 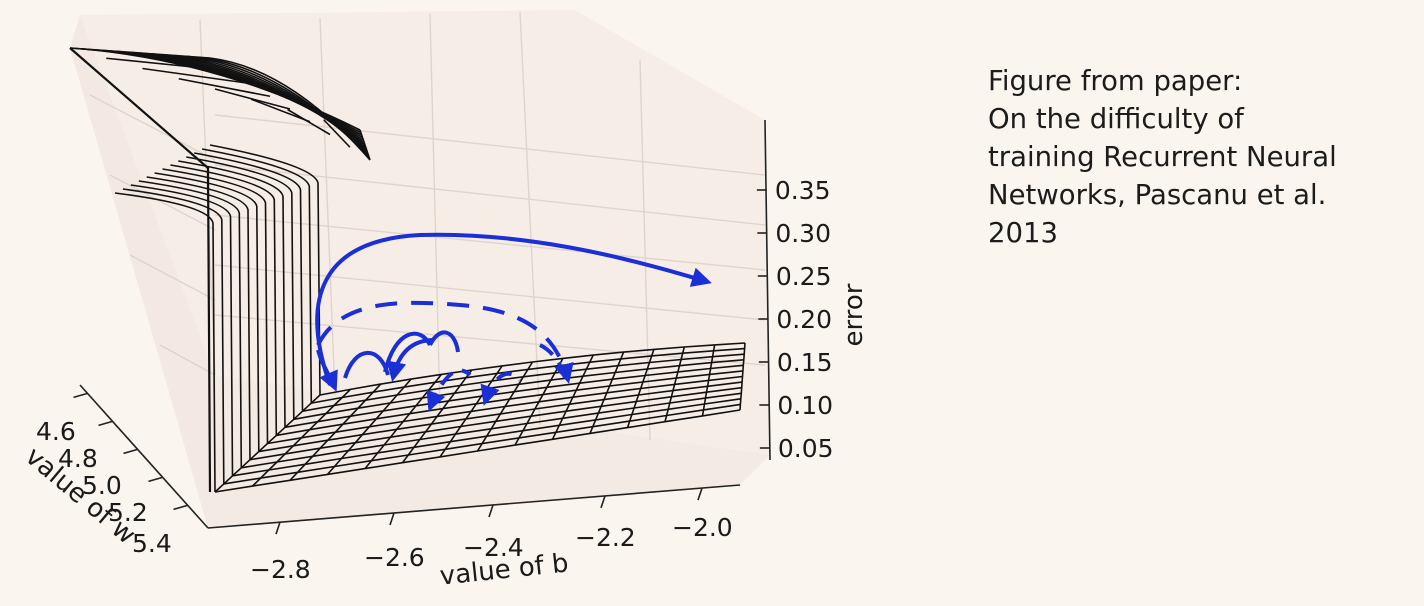 I want to click on y-tick-label: 4.8, so click(x=78, y=458).